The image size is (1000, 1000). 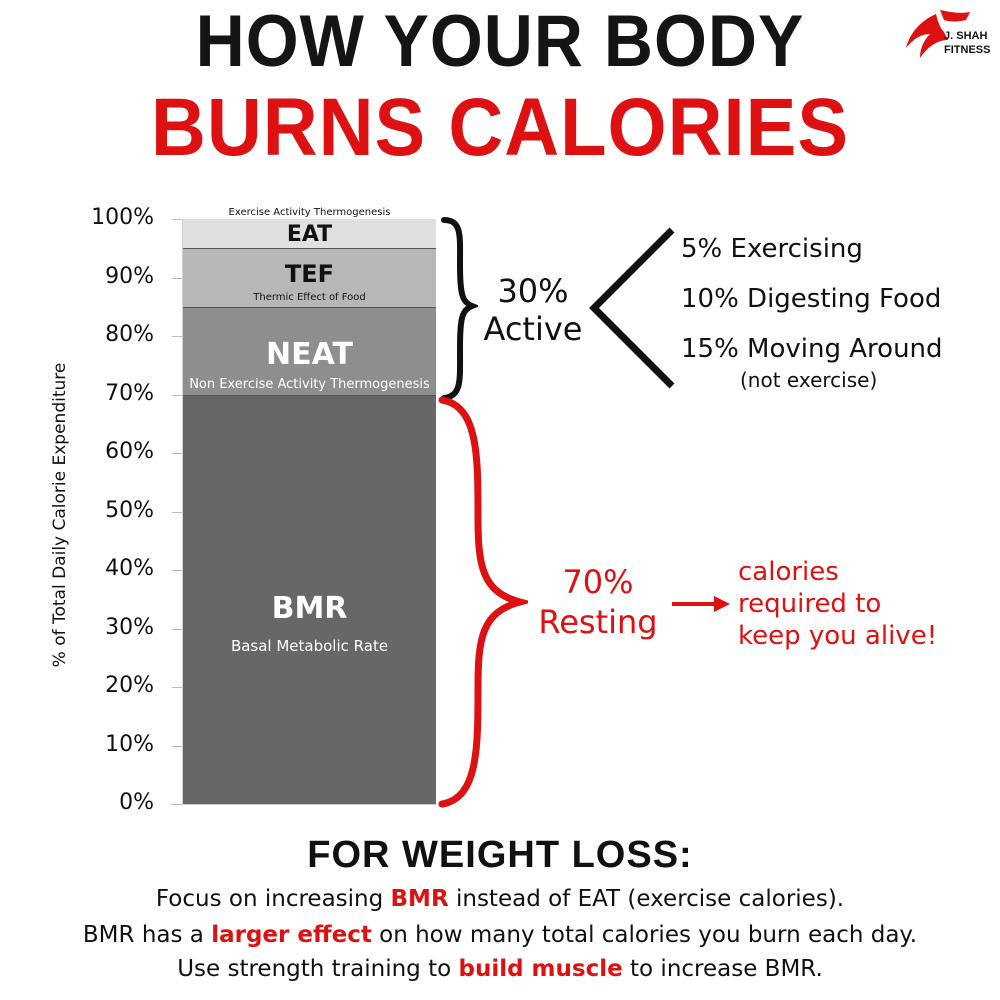 I want to click on bar-segment-neat, so click(x=309, y=351).